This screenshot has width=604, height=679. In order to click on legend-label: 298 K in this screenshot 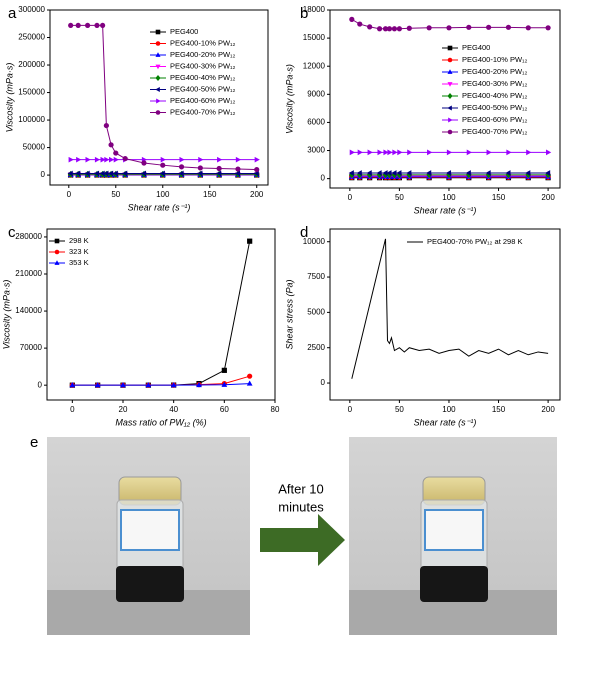, I will do `click(79, 240)`.